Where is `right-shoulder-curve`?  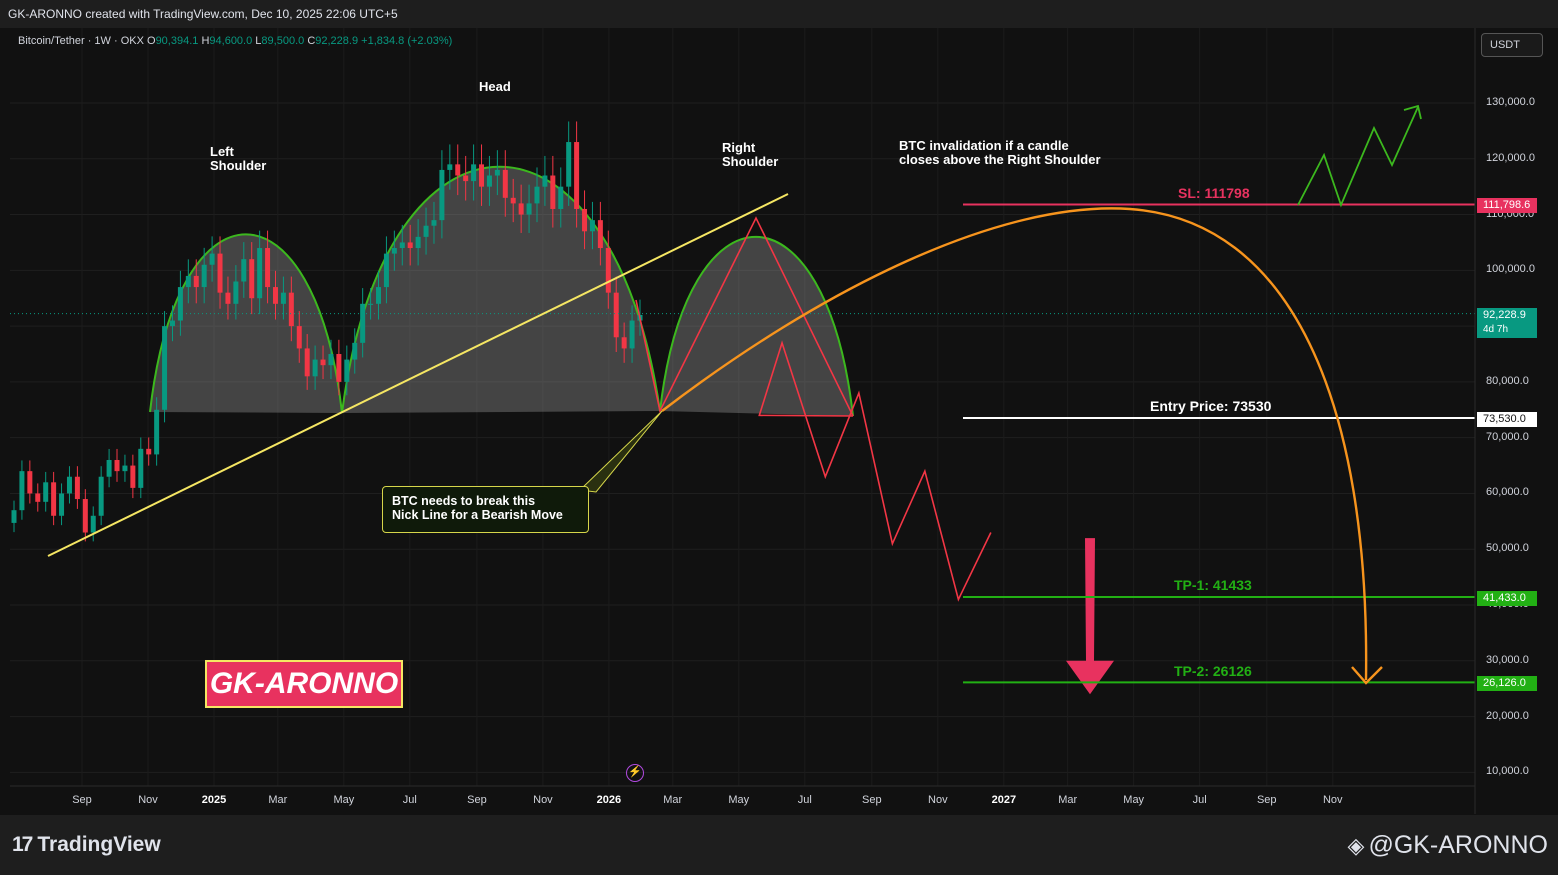 right-shoulder-curve is located at coordinates (756, 326).